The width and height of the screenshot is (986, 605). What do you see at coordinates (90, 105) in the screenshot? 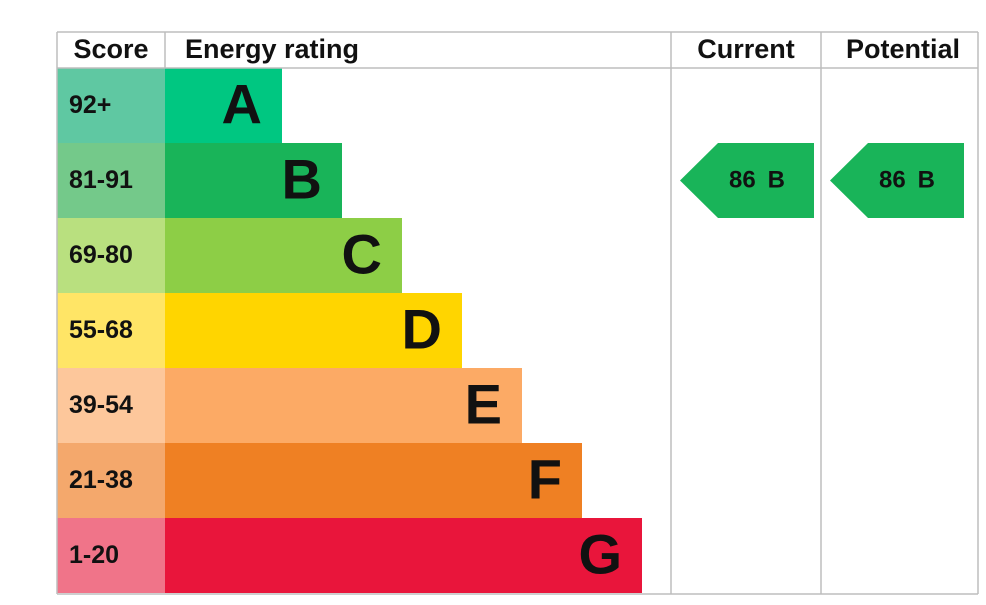
I see `score-range: 92+` at bounding box center [90, 105].